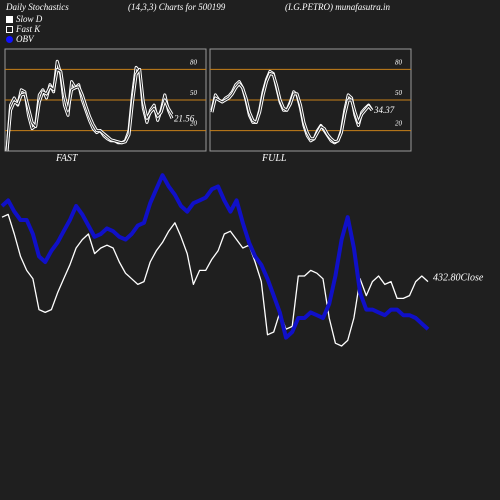 The height and width of the screenshot is (500, 500). I want to click on fast-k-swatch-icon, so click(9, 29).